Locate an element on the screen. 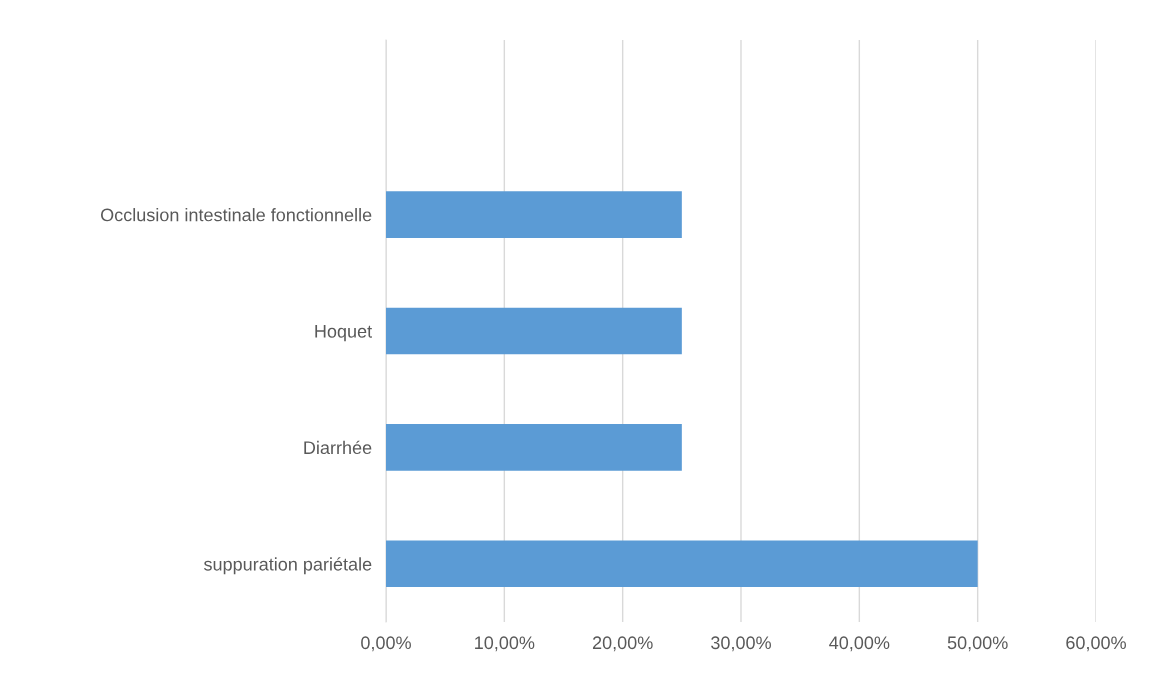 The image size is (1149, 677). x-tick-label: 50,00% is located at coordinates (977, 644).